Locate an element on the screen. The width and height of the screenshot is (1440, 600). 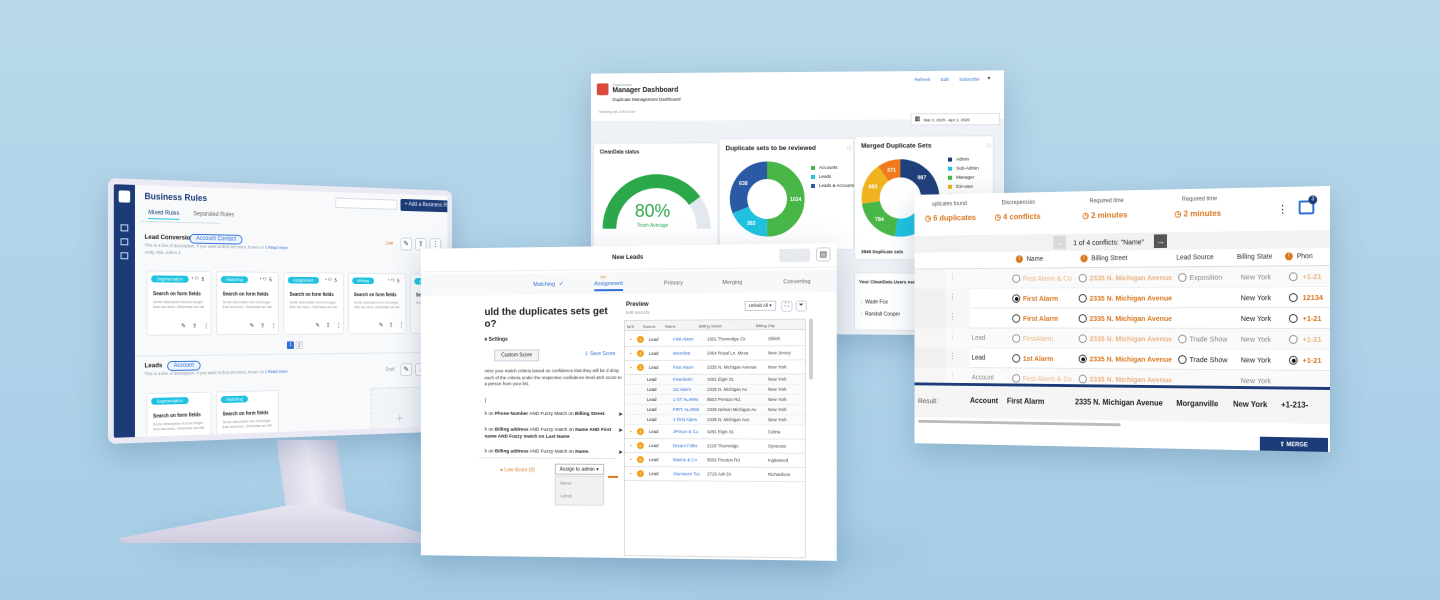
assign-dropdown: Assign to admin ▾ is located at coordinates (579, 469).